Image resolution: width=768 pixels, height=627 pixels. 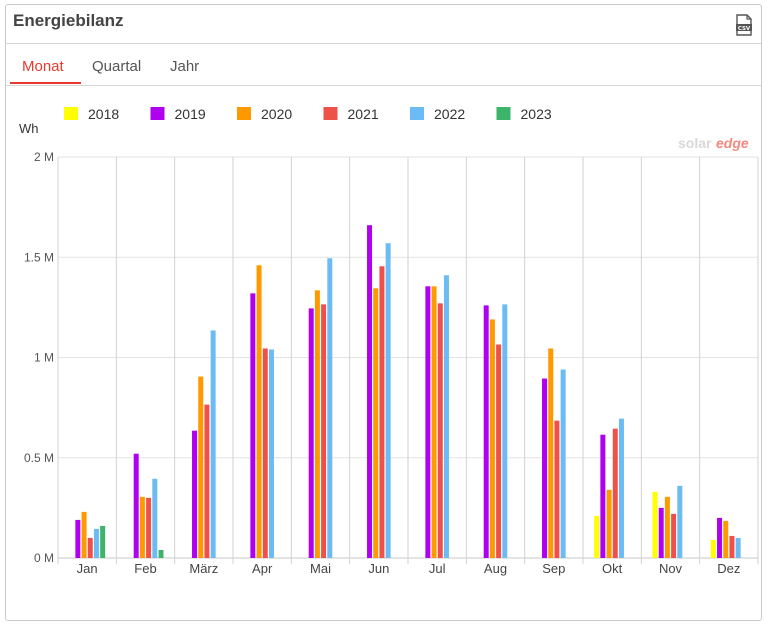 I want to click on logo-text-solar: solar, so click(x=695, y=143).